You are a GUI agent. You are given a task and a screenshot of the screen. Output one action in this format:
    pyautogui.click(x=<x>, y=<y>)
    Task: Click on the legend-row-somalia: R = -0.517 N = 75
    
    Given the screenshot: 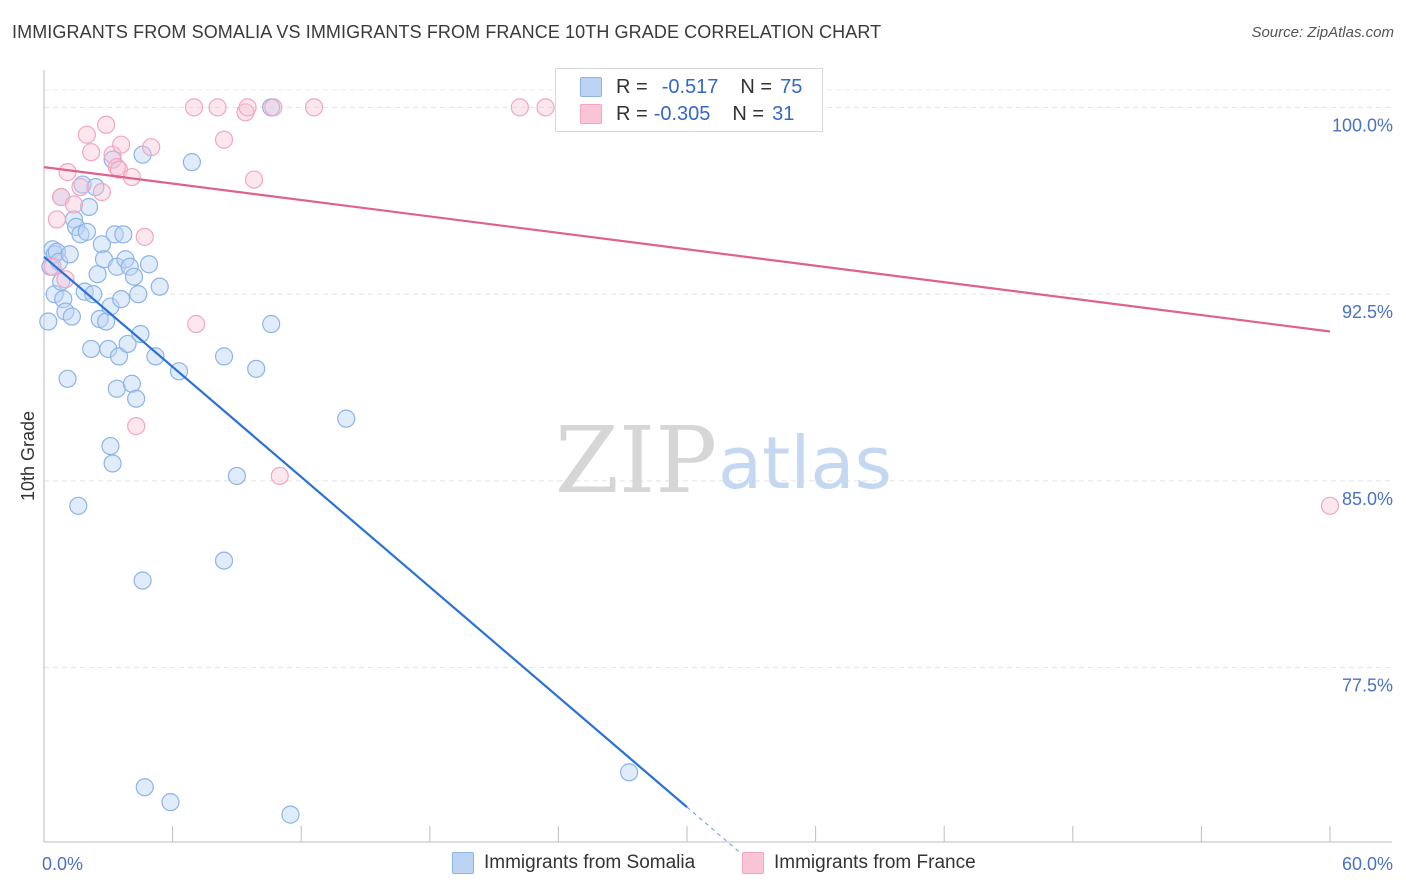 What is the action you would take?
    pyautogui.click(x=691, y=87)
    